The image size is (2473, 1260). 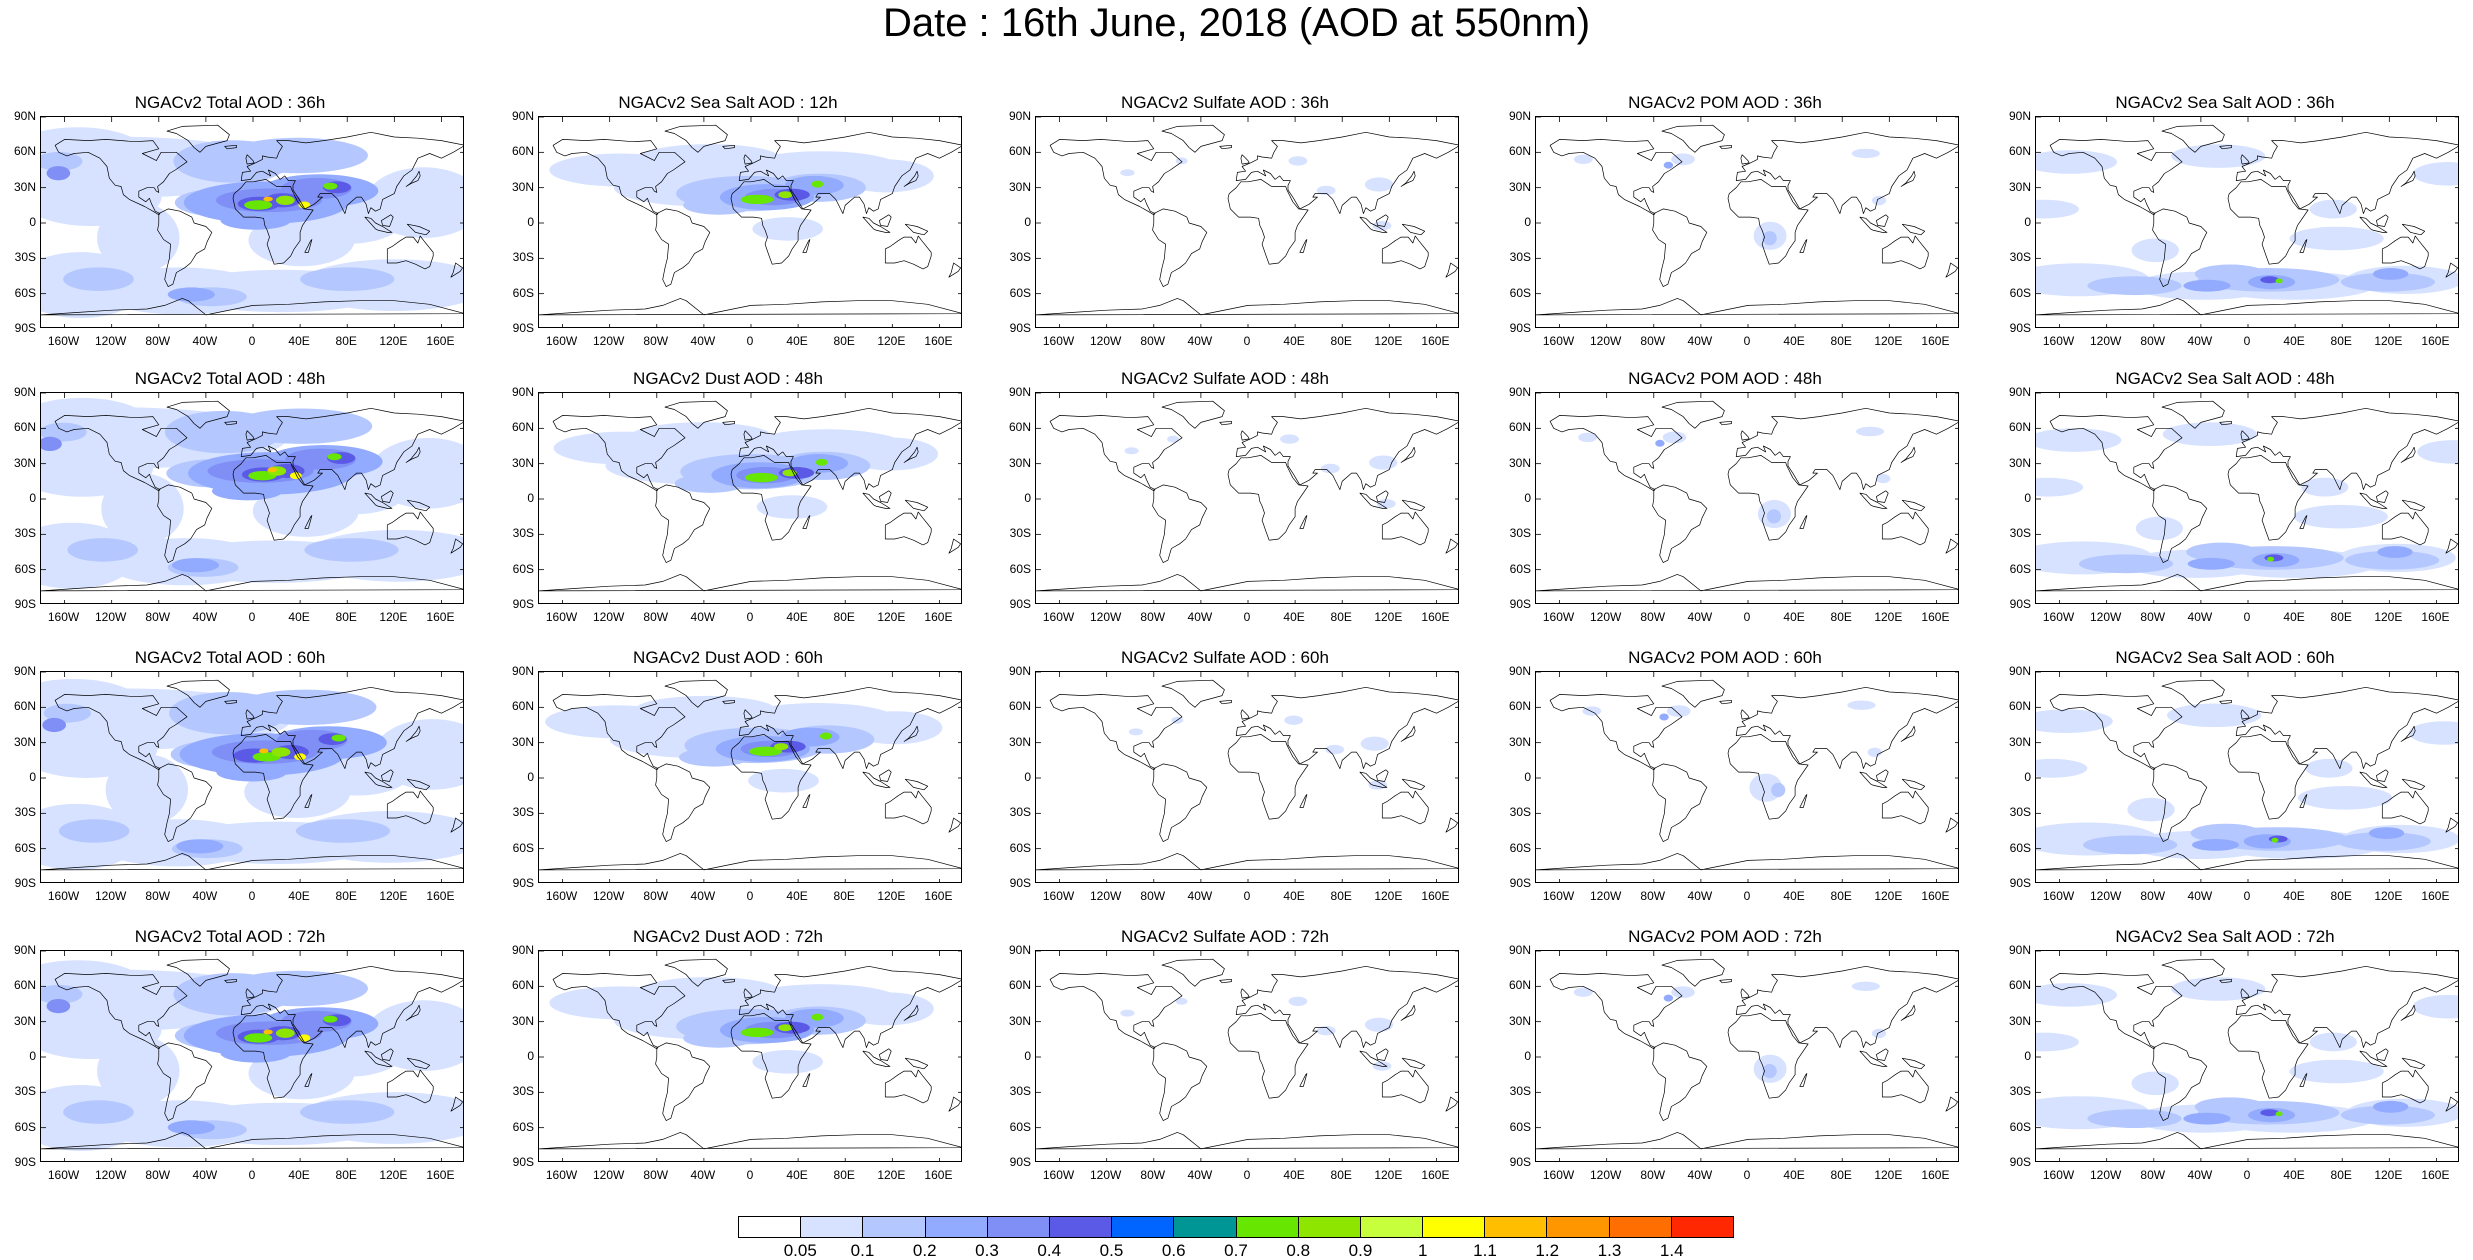 I want to click on map-frame, so click(x=1247, y=777).